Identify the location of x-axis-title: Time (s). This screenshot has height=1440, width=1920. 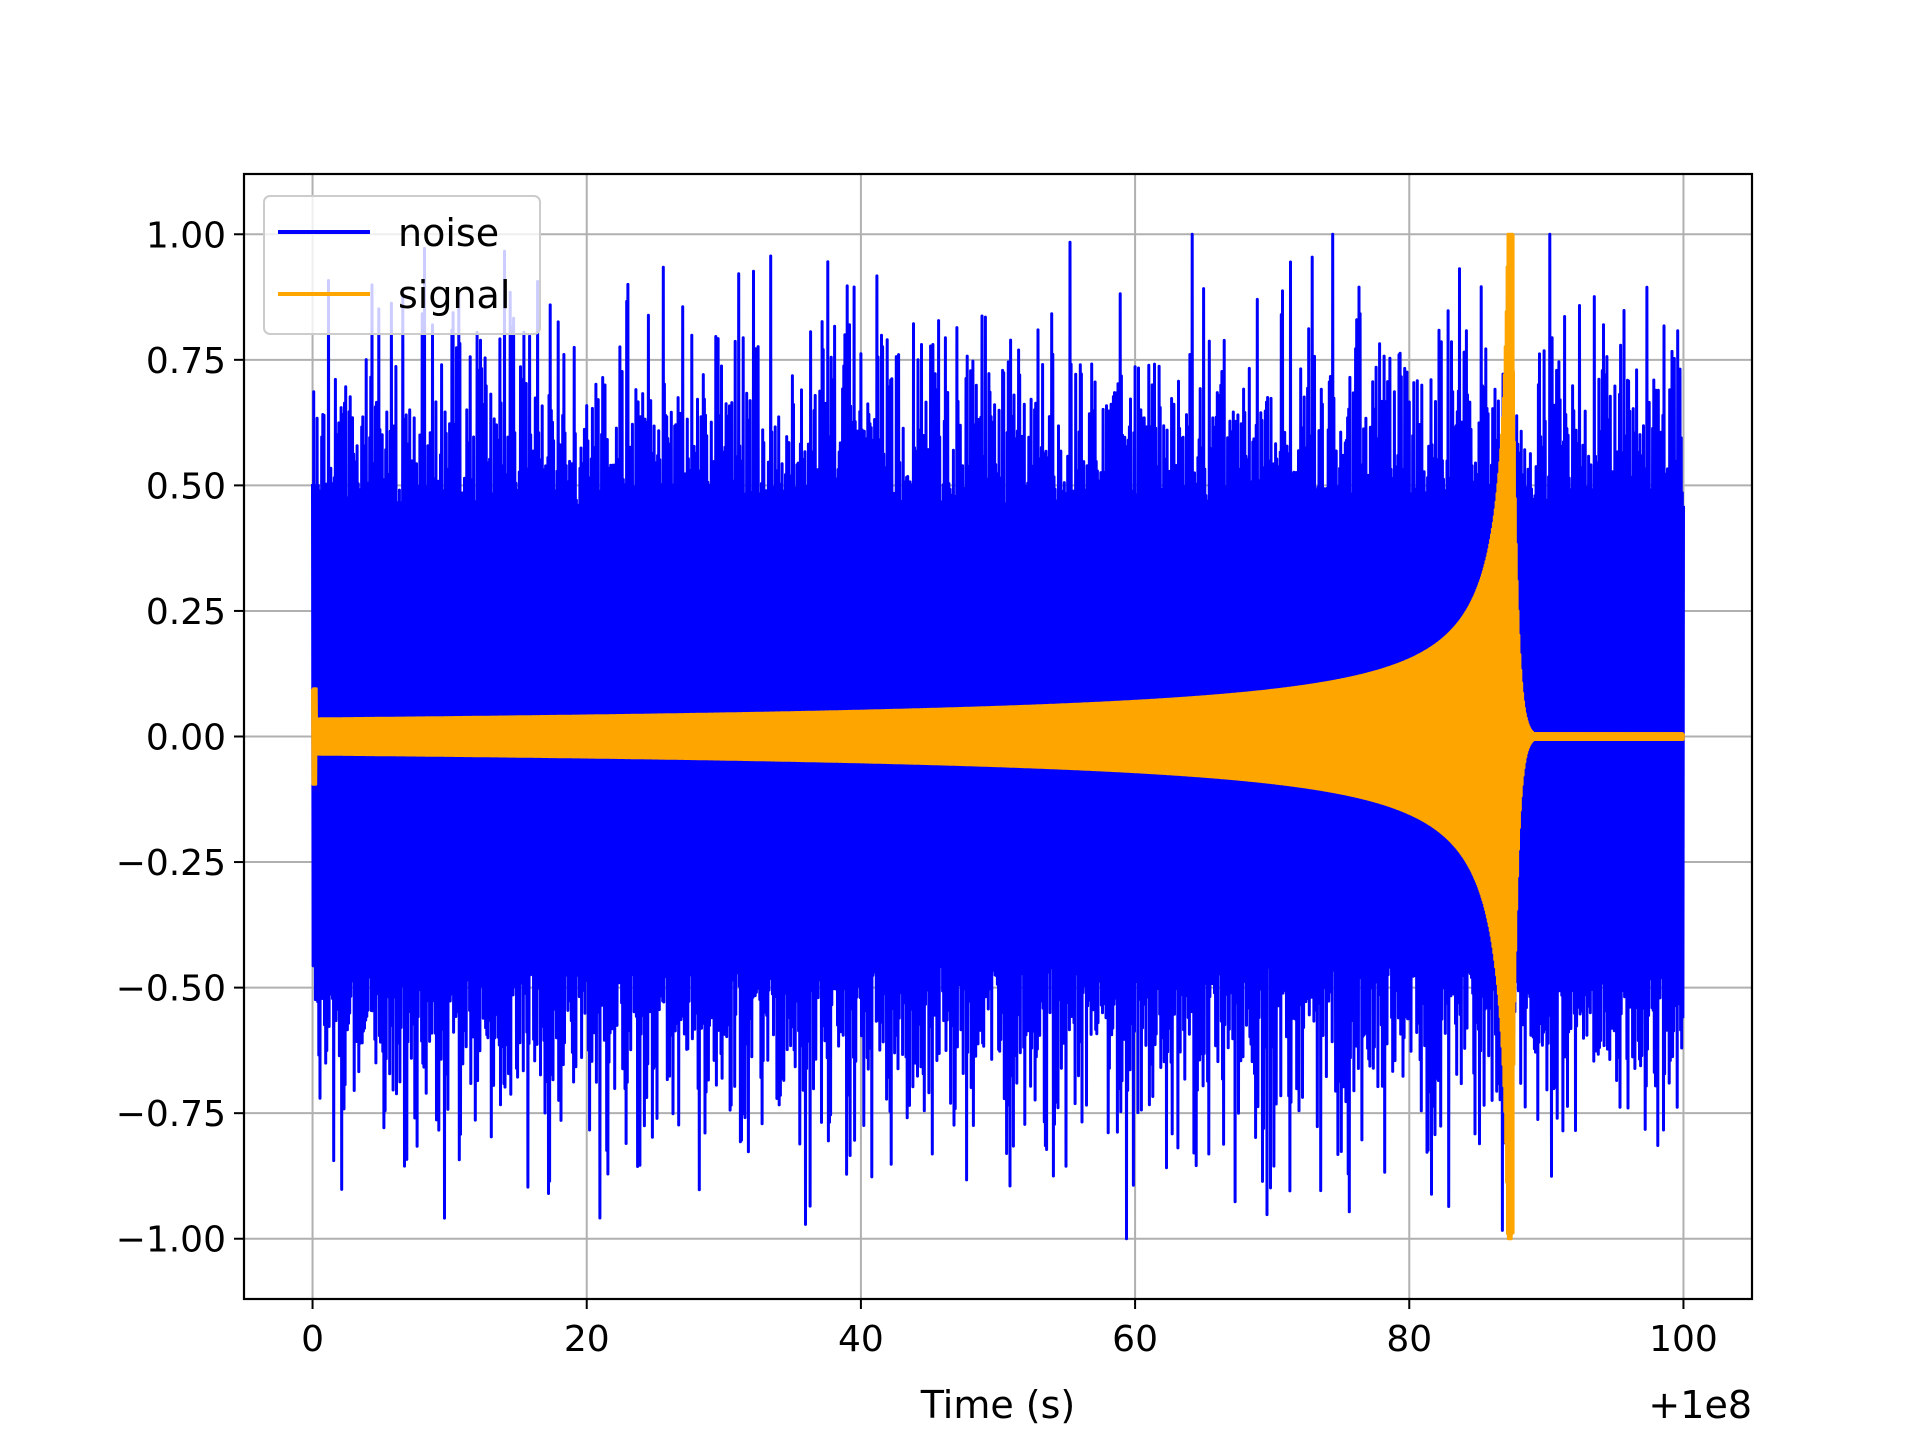
(998, 1405).